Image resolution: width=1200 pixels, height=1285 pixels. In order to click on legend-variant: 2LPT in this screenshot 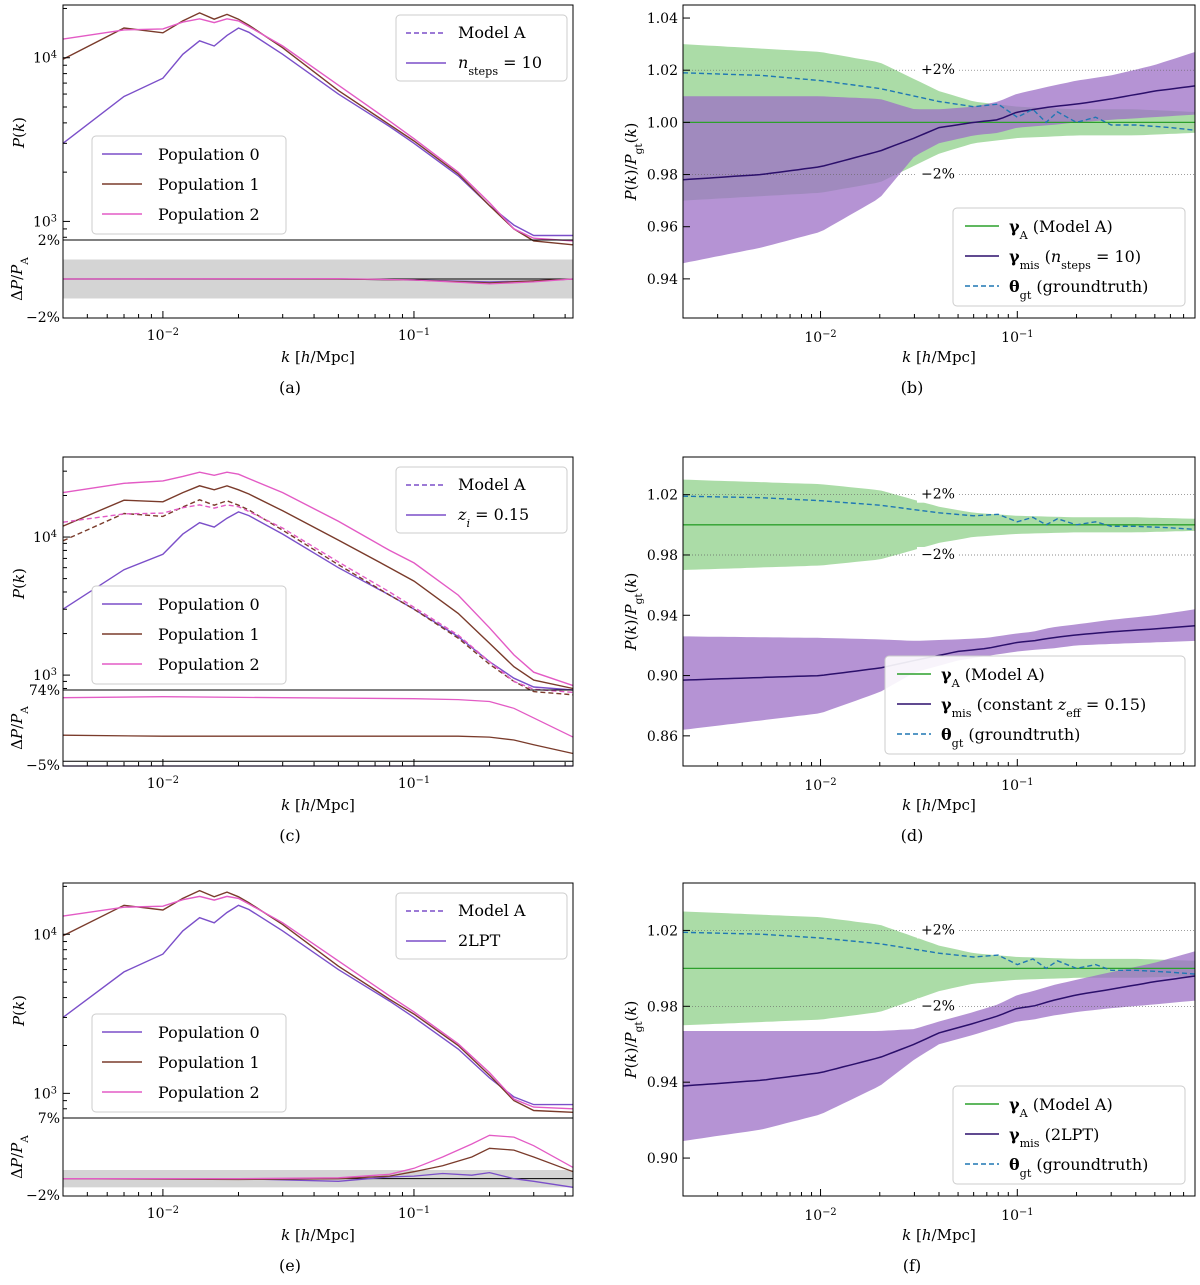, I will do `click(479, 940)`.